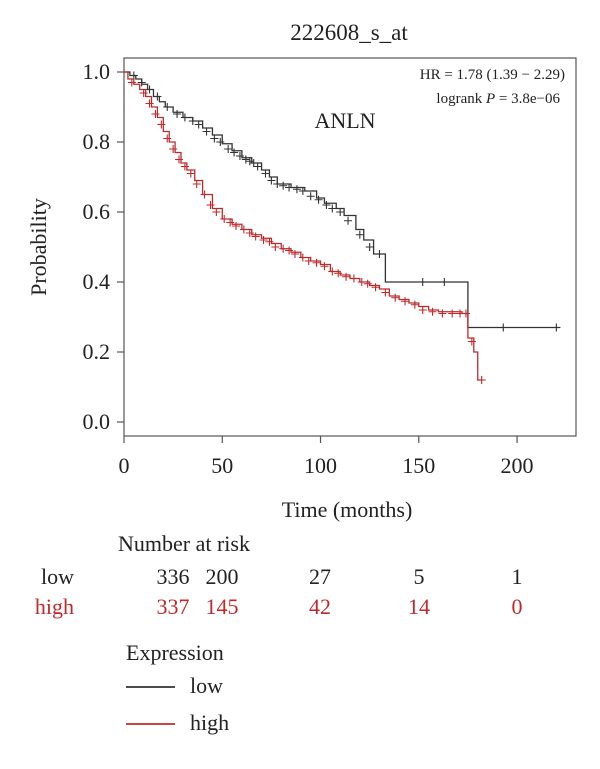 This screenshot has height=769, width=600. I want to click on logrank-prefix: logrank, so click(461, 99).